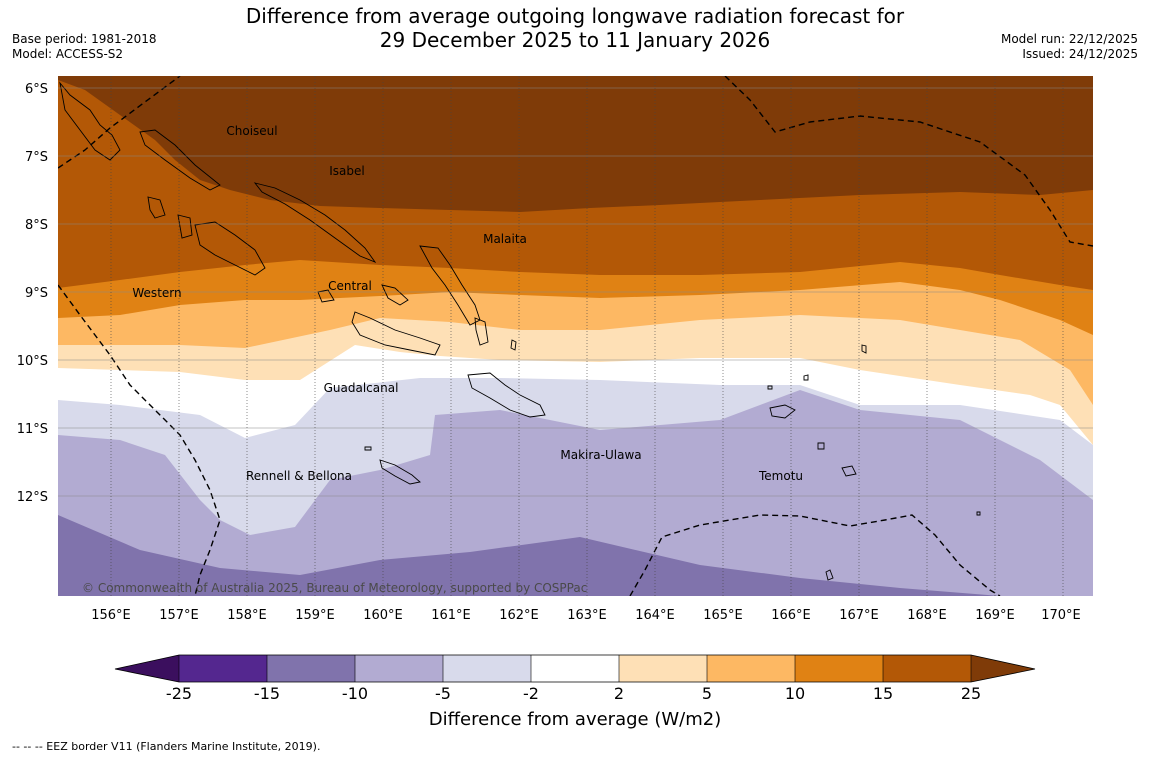 The height and width of the screenshot is (758, 1150). I want to click on lon-label: 157°E, so click(179, 615).